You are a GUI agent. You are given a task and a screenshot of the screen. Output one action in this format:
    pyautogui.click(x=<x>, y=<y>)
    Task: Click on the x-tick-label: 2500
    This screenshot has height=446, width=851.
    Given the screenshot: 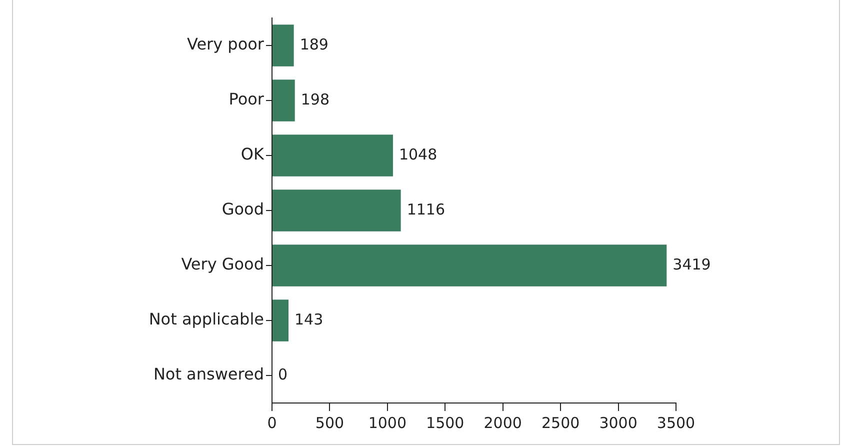 What is the action you would take?
    pyautogui.click(x=560, y=423)
    